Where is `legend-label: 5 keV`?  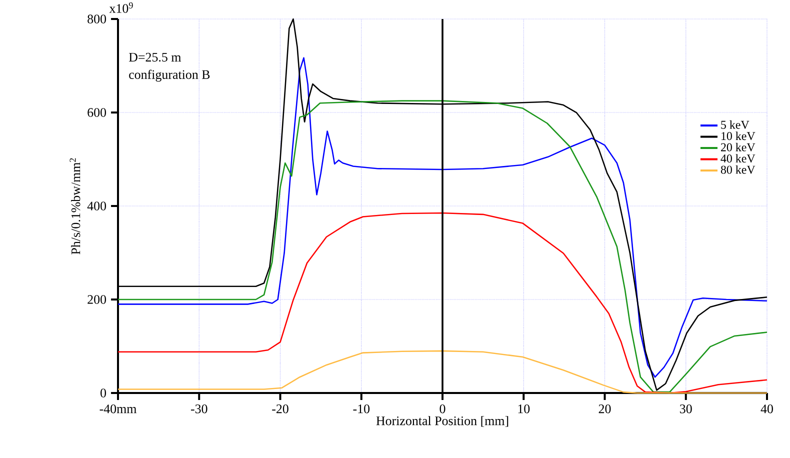 legend-label: 5 keV is located at coordinates (735, 124).